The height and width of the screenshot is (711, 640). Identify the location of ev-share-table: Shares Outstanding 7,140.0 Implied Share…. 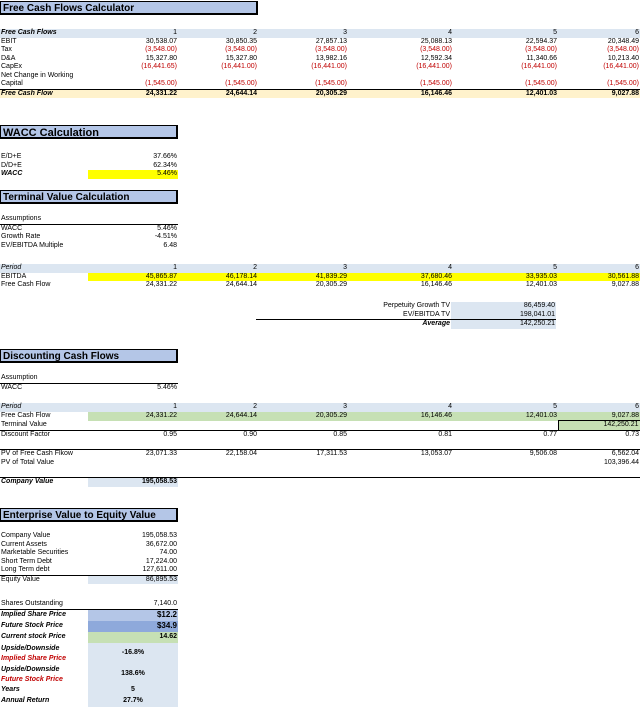
(89, 653).